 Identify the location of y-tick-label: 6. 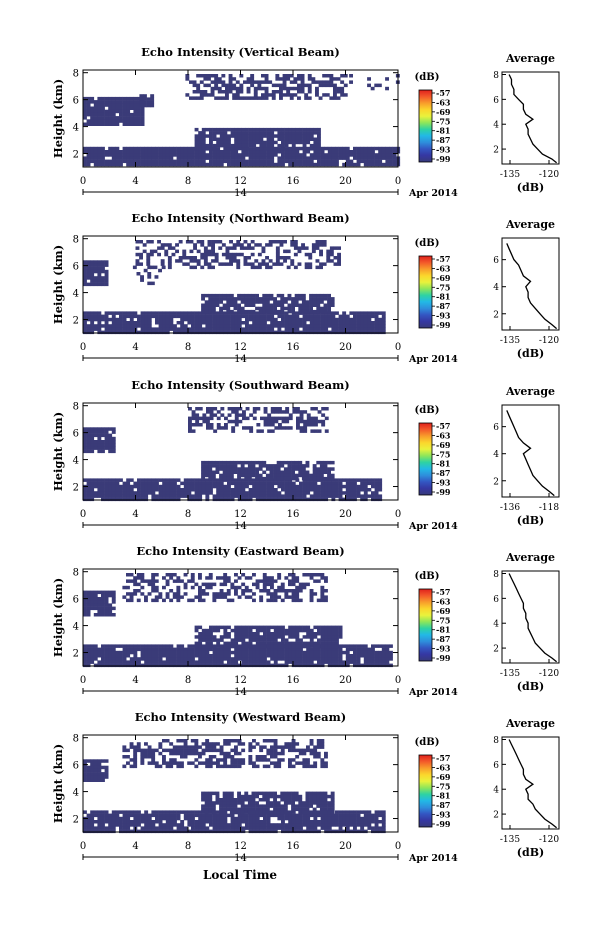
(76, 434).